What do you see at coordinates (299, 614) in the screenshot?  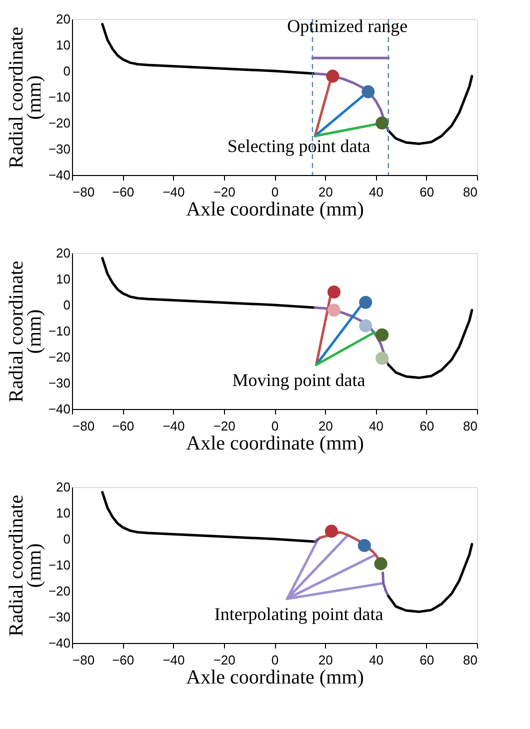 I see `annotation: Interpolating point data` at bounding box center [299, 614].